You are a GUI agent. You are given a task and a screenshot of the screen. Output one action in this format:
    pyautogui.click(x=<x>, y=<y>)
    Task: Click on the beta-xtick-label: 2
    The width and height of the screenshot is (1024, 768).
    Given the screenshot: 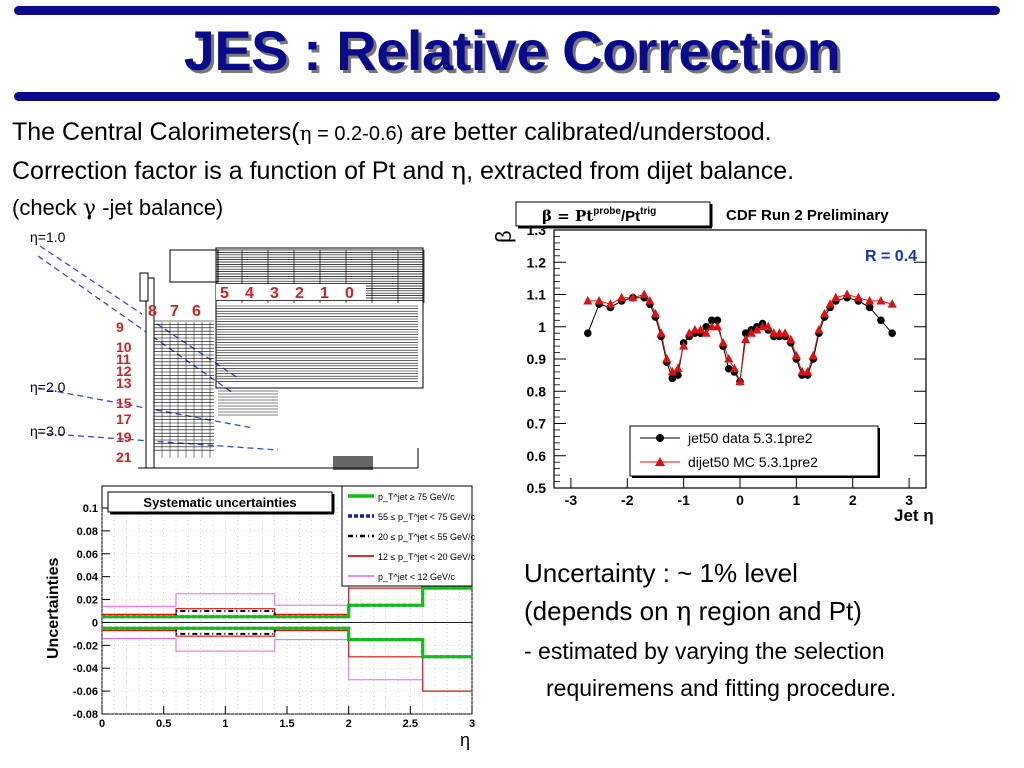 What is the action you would take?
    pyautogui.click(x=853, y=500)
    